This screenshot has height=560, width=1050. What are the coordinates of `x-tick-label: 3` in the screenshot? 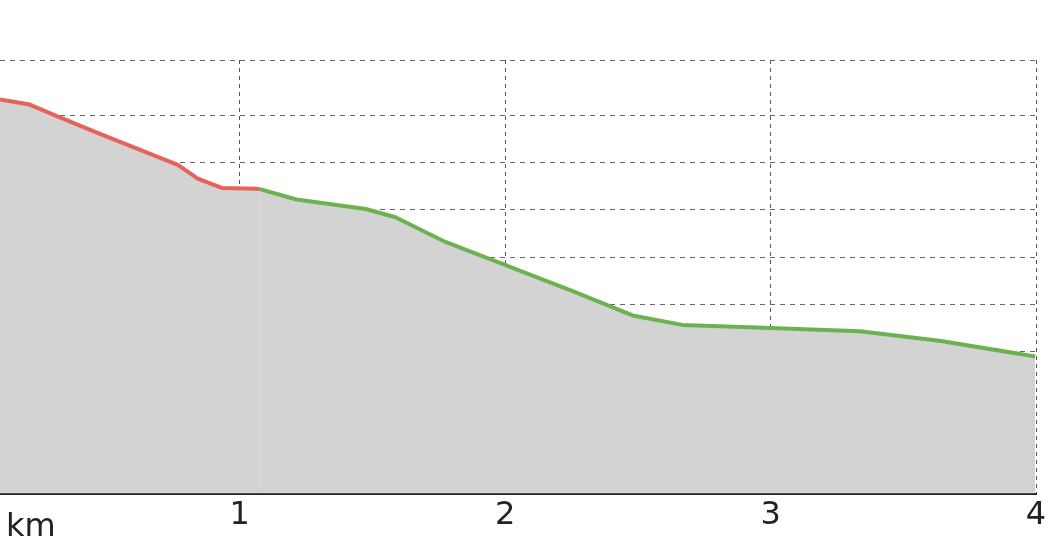 It's located at (770, 513).